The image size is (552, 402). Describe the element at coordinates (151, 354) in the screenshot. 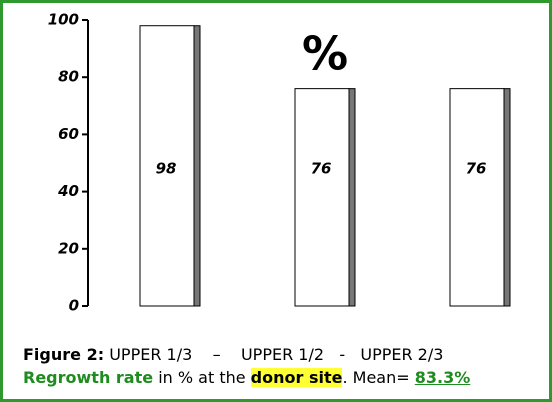

I see `caption-group: UPPER 1/3` at that location.